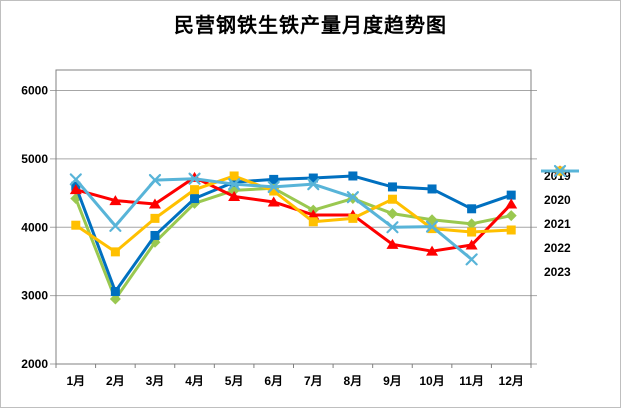  I want to click on x-tick-label: 1月, so click(75, 381).